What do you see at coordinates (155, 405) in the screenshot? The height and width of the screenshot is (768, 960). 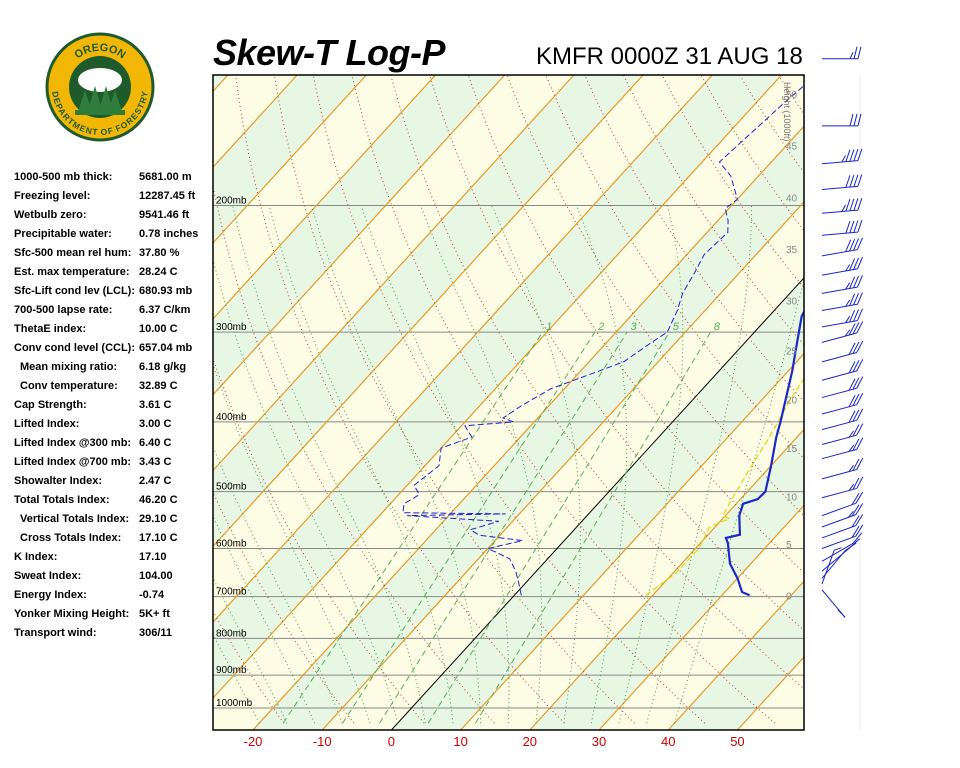 I see `index-value: 3.61 C` at bounding box center [155, 405].